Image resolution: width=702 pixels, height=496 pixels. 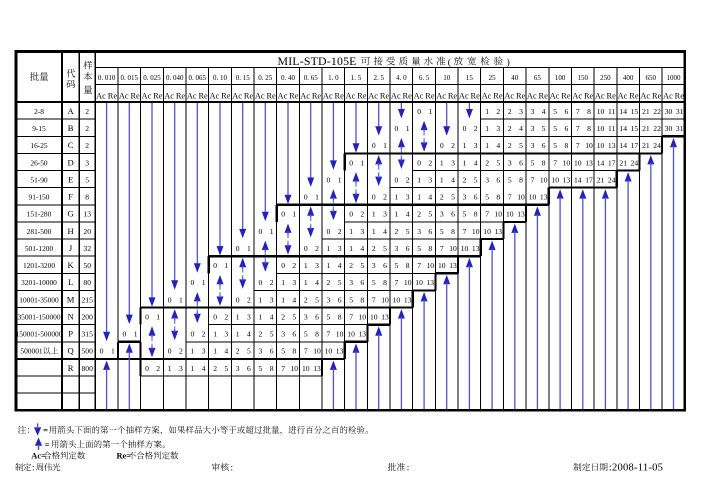 I want to click on svg-text: 400, so click(x=628, y=78).